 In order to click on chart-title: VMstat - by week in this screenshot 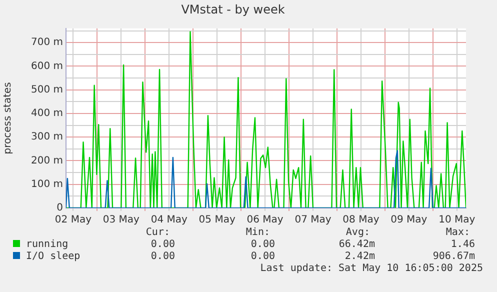, I will do `click(233, 9)`.